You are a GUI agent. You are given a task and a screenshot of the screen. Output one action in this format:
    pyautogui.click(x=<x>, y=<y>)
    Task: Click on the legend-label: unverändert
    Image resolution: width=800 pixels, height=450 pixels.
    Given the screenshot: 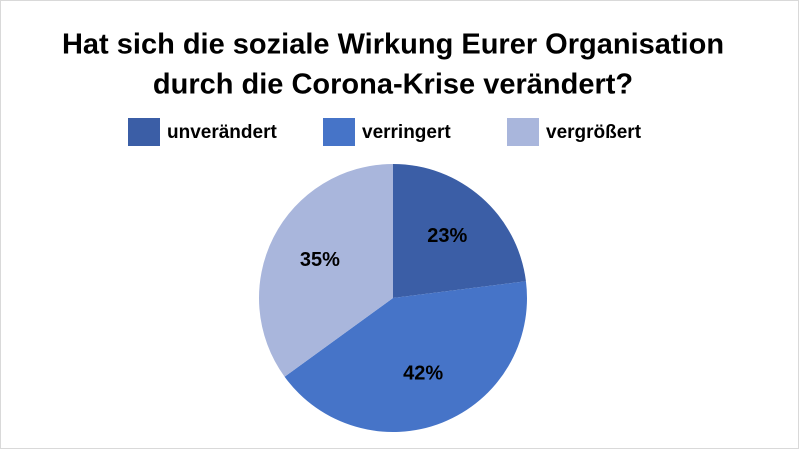 What is the action you would take?
    pyautogui.click(x=222, y=132)
    